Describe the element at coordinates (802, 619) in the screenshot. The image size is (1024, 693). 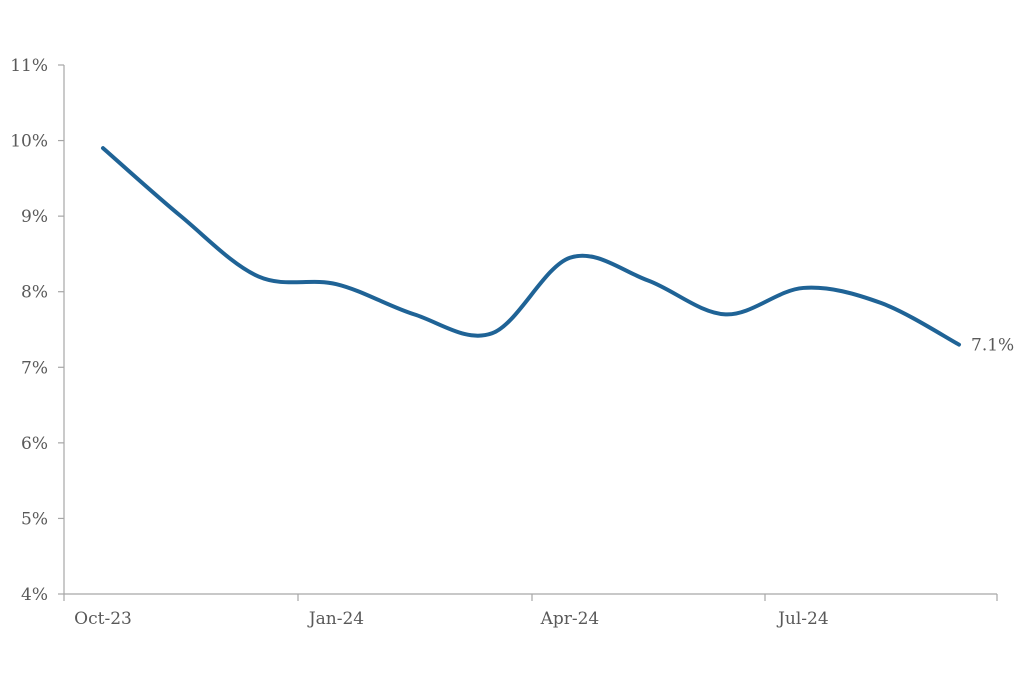
I see `x-tick-label: Jul-24` at that location.